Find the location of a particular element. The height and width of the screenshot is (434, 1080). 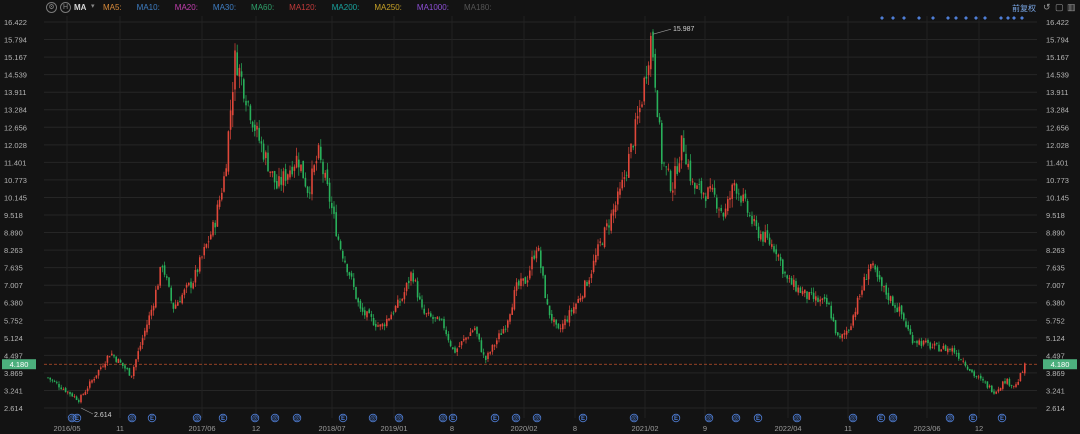

y-tick-label: 7.635 is located at coordinates (13, 268).